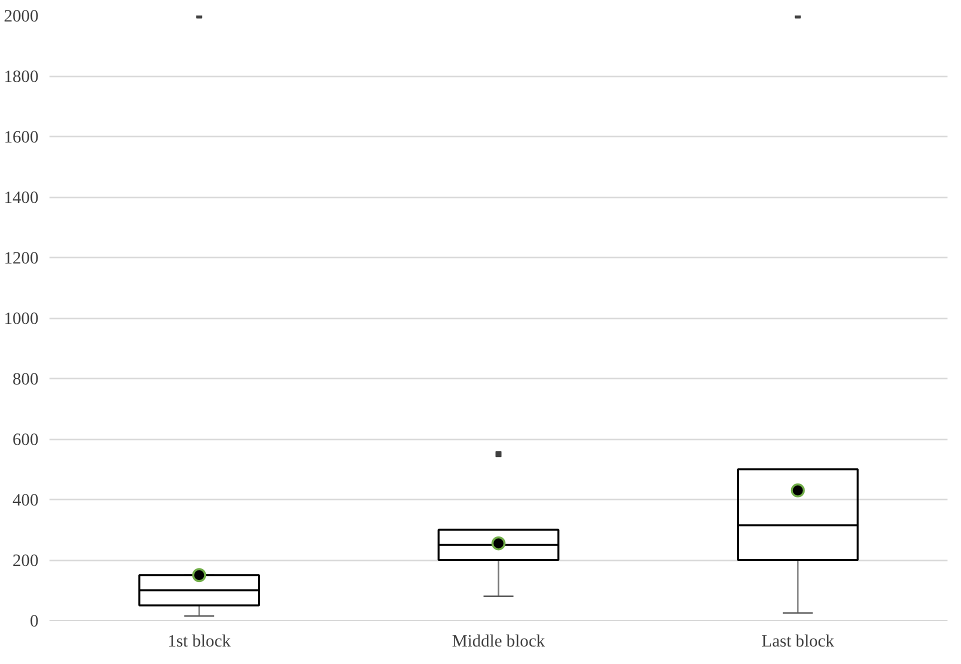 The height and width of the screenshot is (664, 961). I want to click on y-tick-label: 0, so click(34, 621).